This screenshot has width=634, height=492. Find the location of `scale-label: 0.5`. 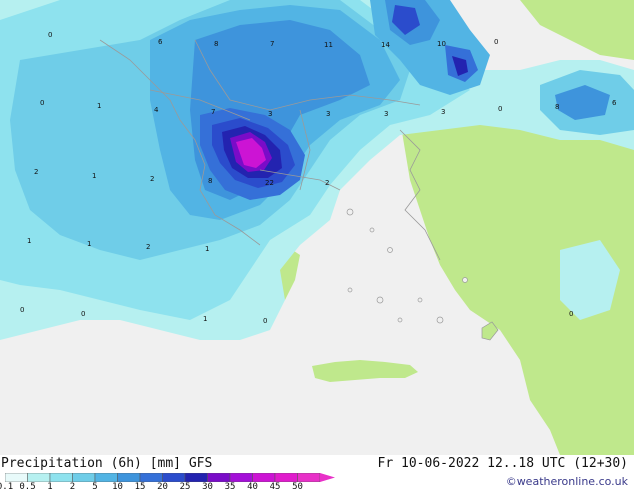

scale-label: 0.5 is located at coordinates (27, 487).